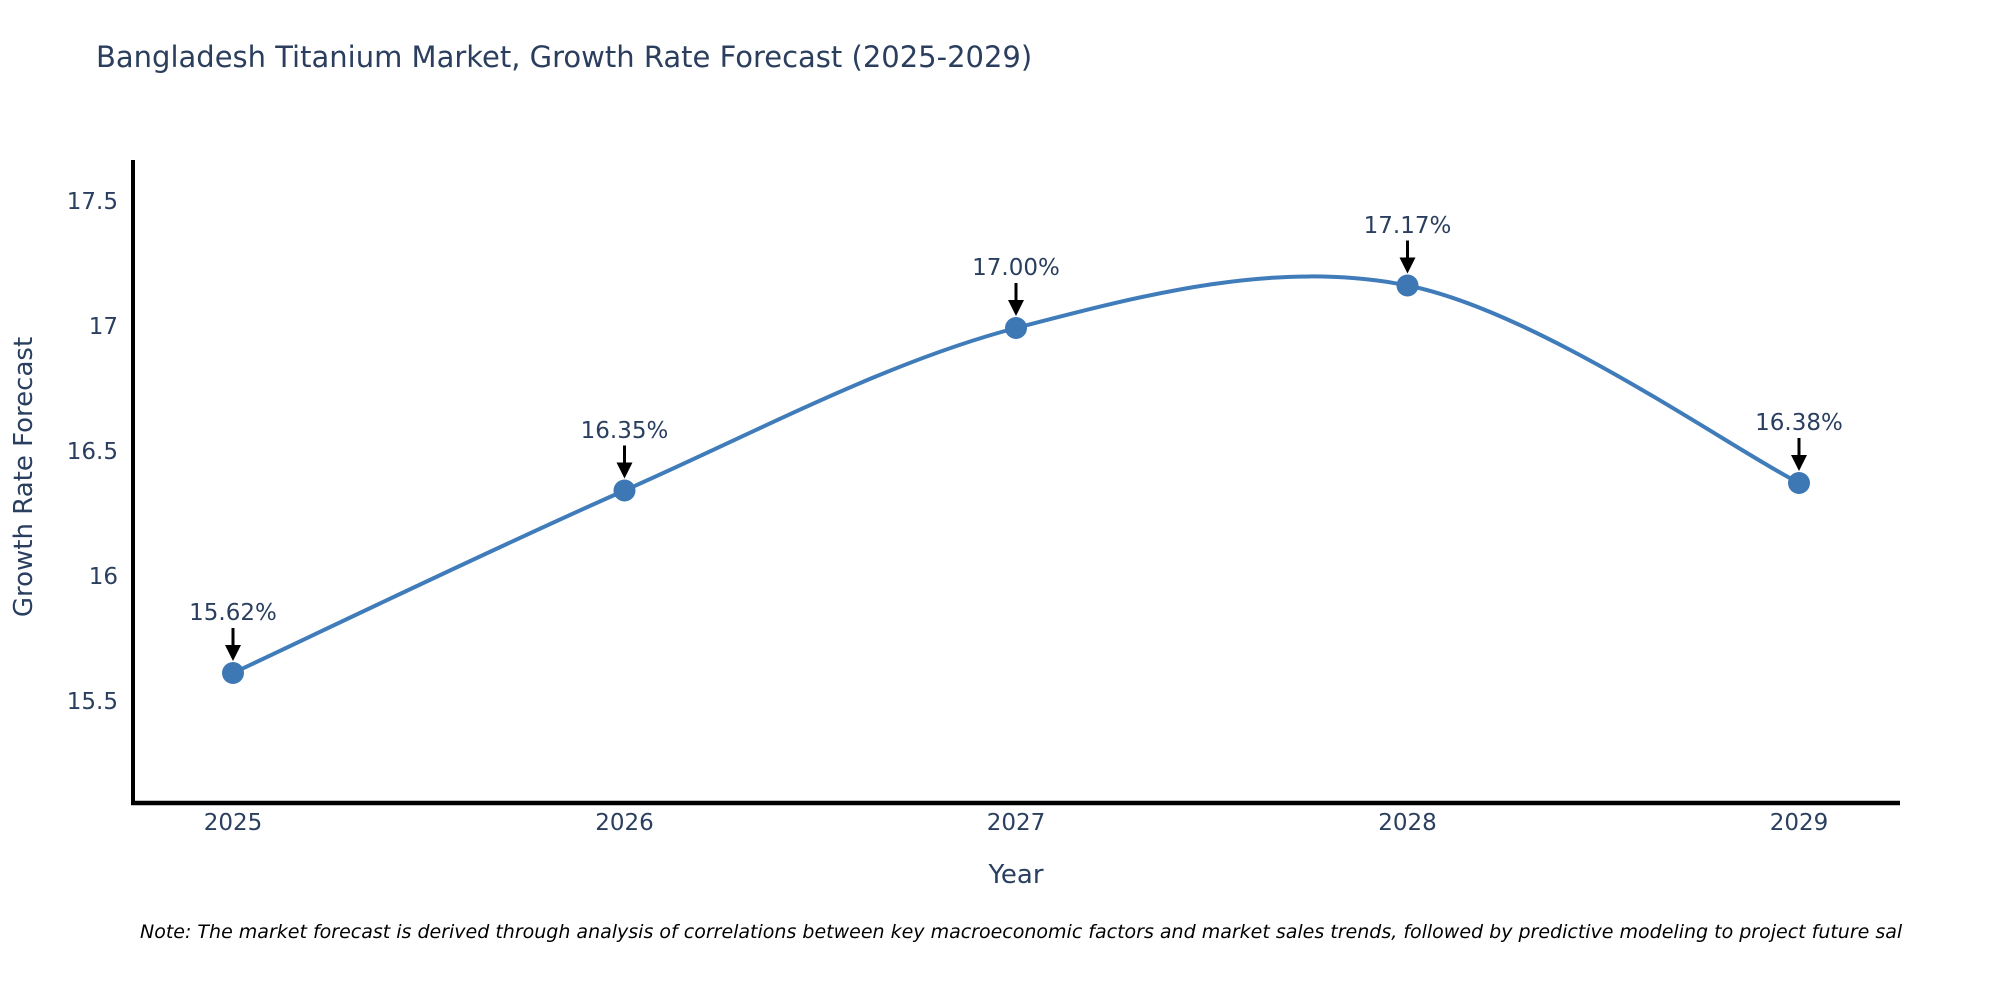 The image size is (2000, 1000). What do you see at coordinates (1407, 225) in the screenshot?
I see `data-point-label: 17.17%` at bounding box center [1407, 225].